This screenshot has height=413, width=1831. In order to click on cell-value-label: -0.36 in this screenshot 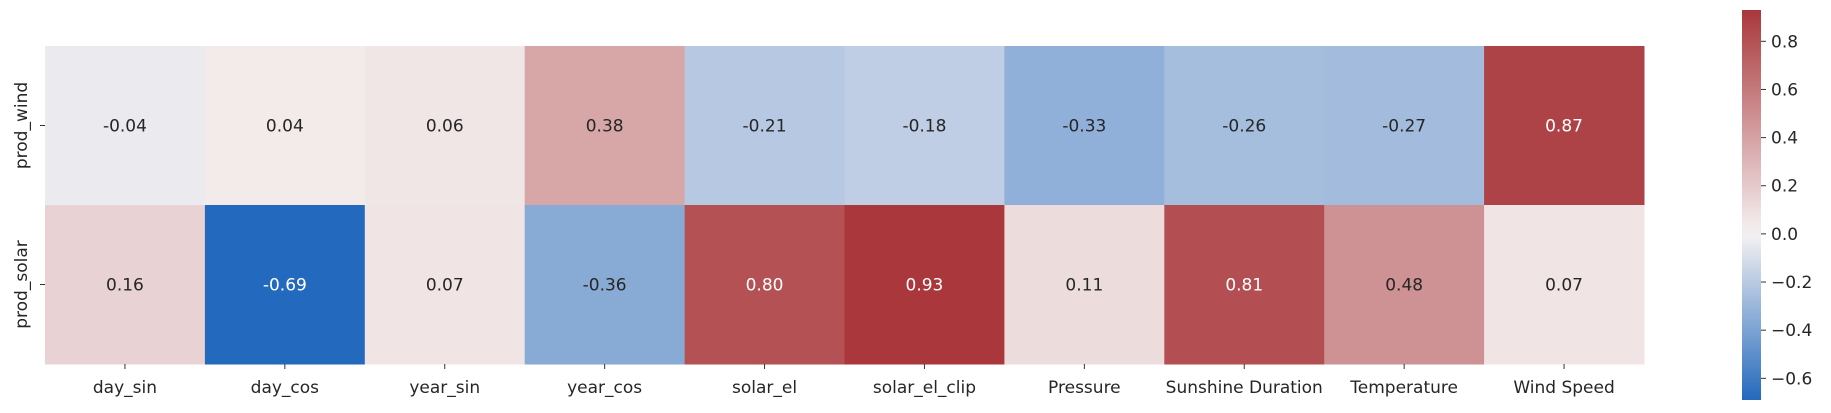, I will do `click(605, 286)`.